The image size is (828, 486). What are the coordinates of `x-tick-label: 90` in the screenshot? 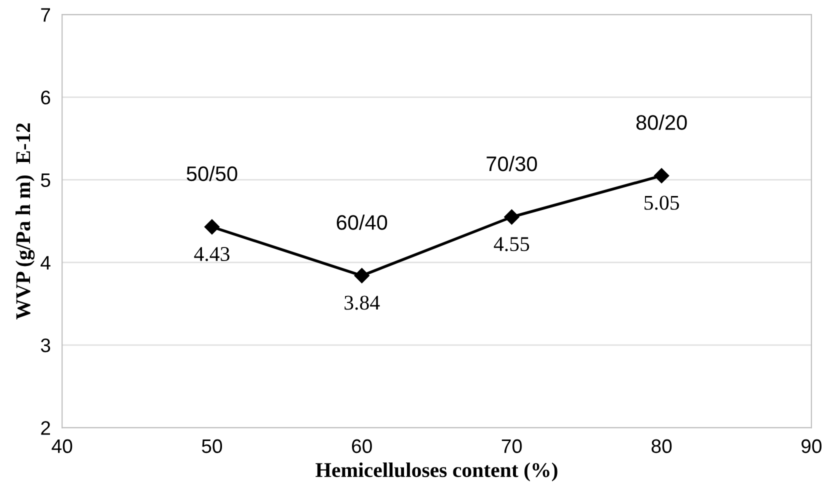 It's located at (812, 446).